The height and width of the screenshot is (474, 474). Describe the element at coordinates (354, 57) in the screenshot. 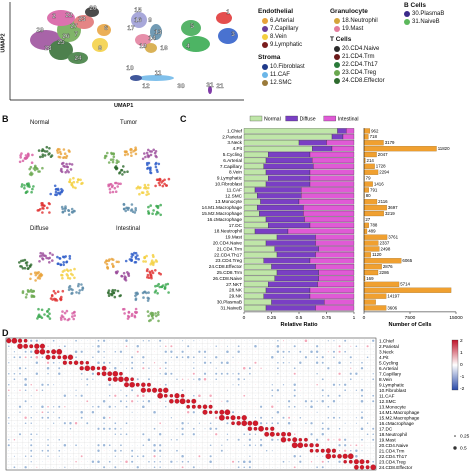

I see `legend-item-cd4-trm: 21.CD4.Trm` at that location.